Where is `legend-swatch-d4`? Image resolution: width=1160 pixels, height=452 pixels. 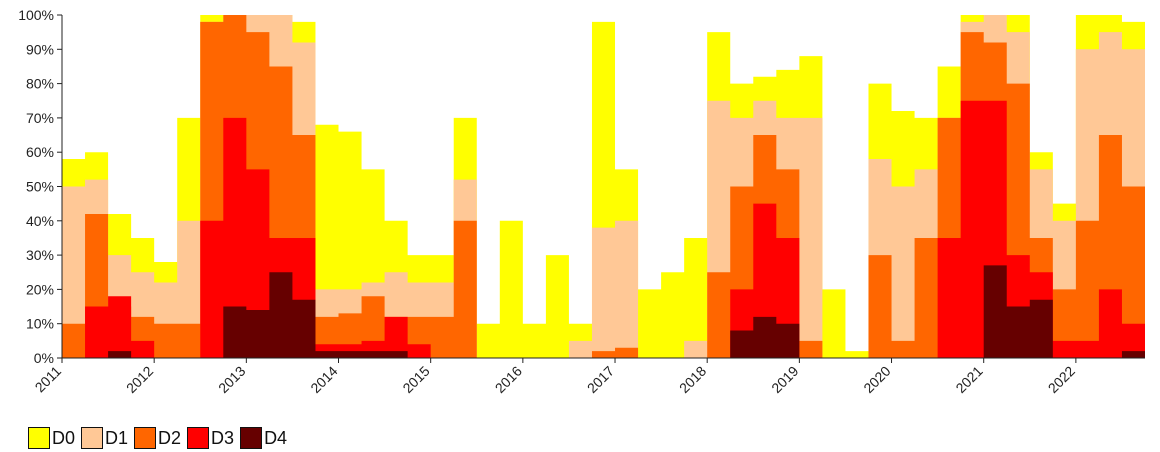 legend-swatch-d4 is located at coordinates (251, 438).